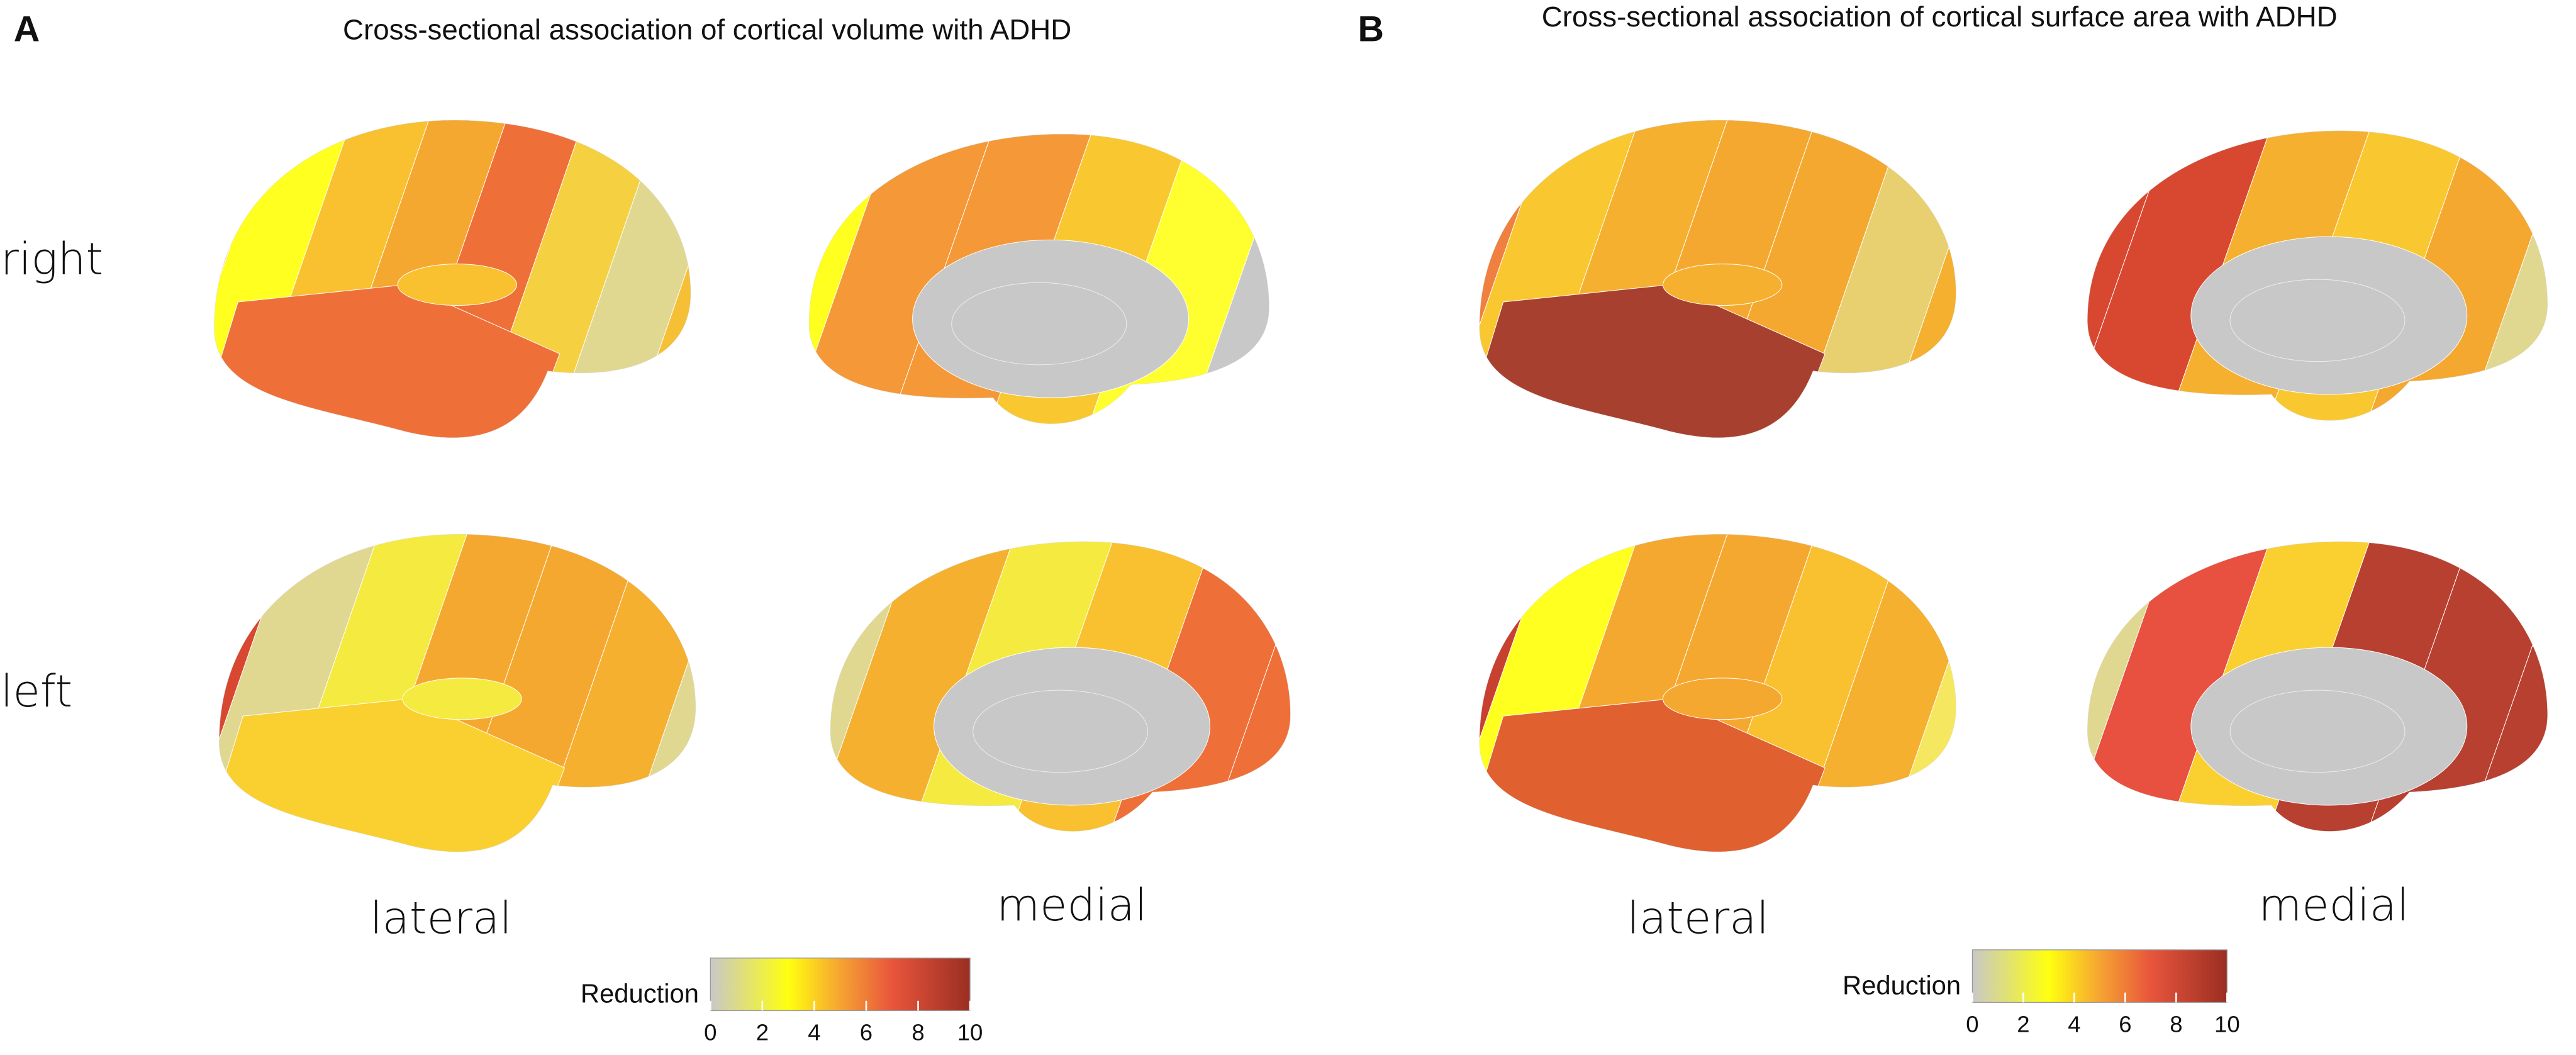 This screenshot has height=1055, width=2576. What do you see at coordinates (52, 259) in the screenshot?
I see `row-label: right` at bounding box center [52, 259].